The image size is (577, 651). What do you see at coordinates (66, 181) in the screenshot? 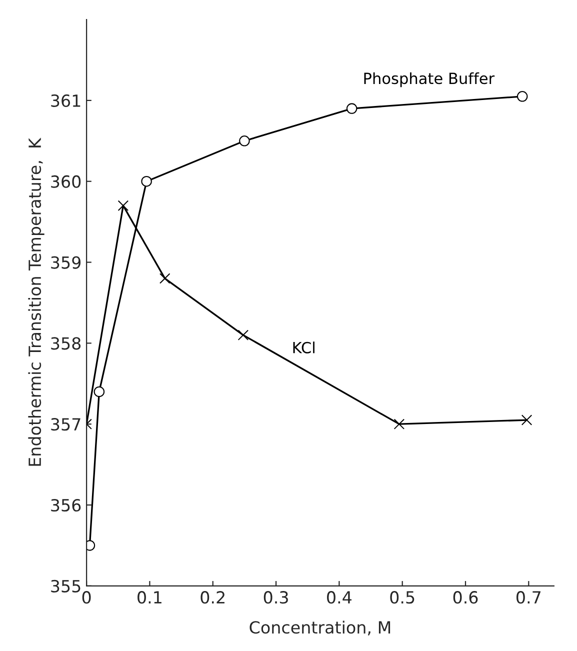
I see `y-tick-label: 360` at bounding box center [66, 181].